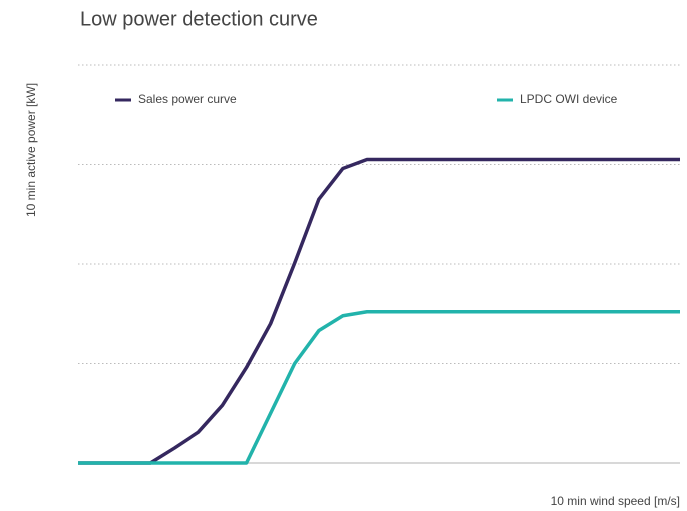 The height and width of the screenshot is (511, 687). I want to click on x-axis-label: 10 min wind speed [m/s], so click(615, 501).